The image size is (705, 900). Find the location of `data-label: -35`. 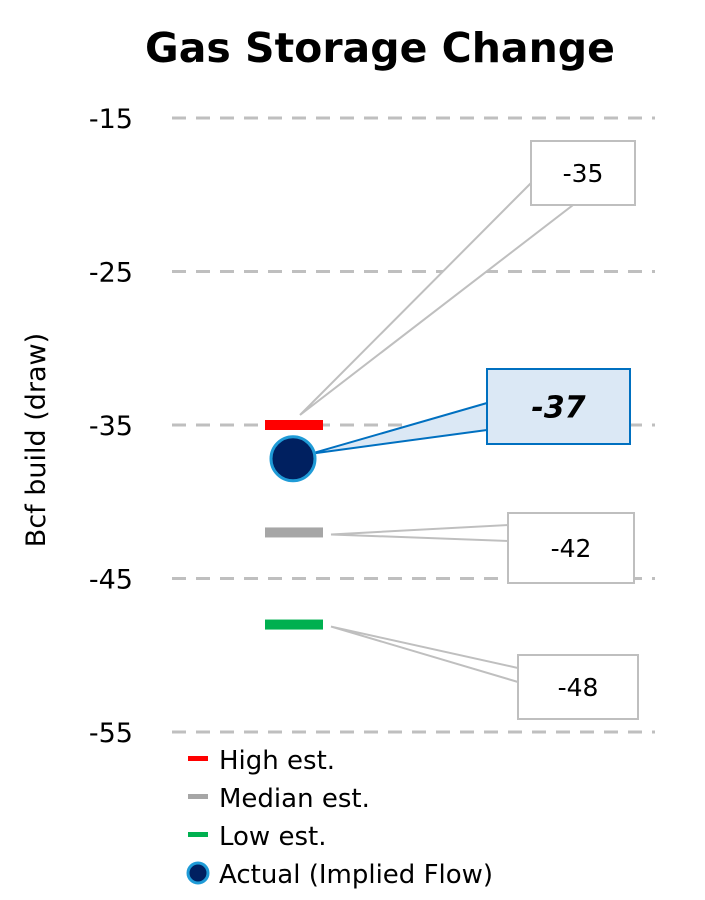

data-label: -35 is located at coordinates (583, 173).